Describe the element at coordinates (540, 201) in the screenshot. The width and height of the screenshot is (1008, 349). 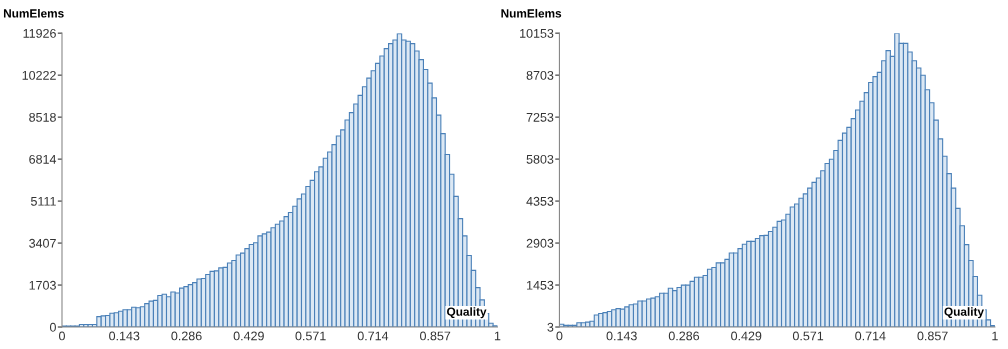
I see `y-tick-label: 4353` at that location.